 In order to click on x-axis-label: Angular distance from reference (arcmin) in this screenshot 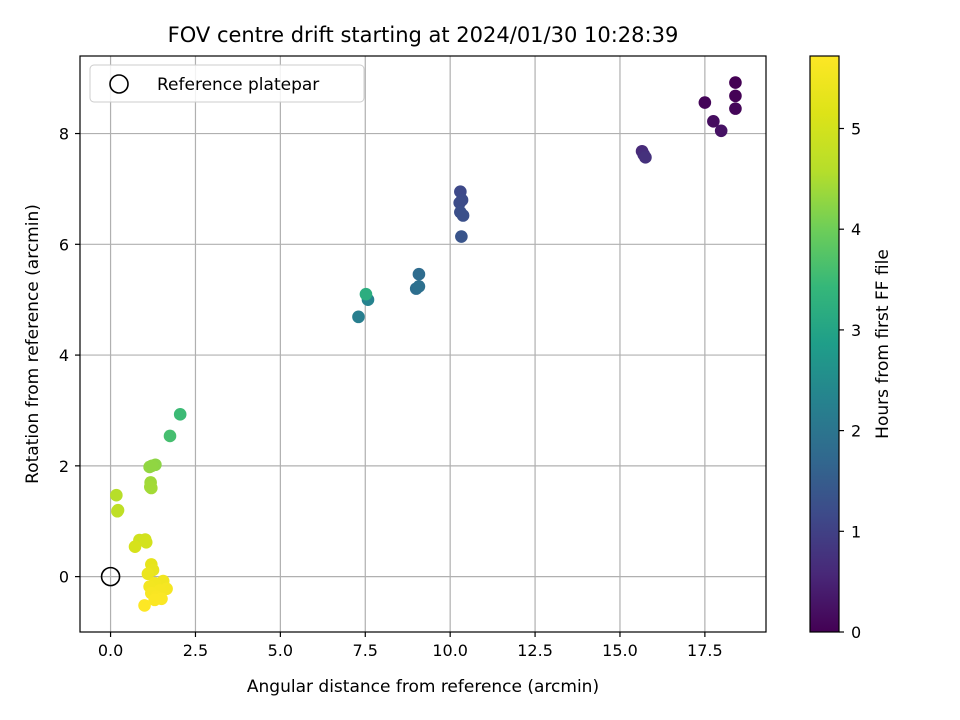, I will do `click(423, 687)`.